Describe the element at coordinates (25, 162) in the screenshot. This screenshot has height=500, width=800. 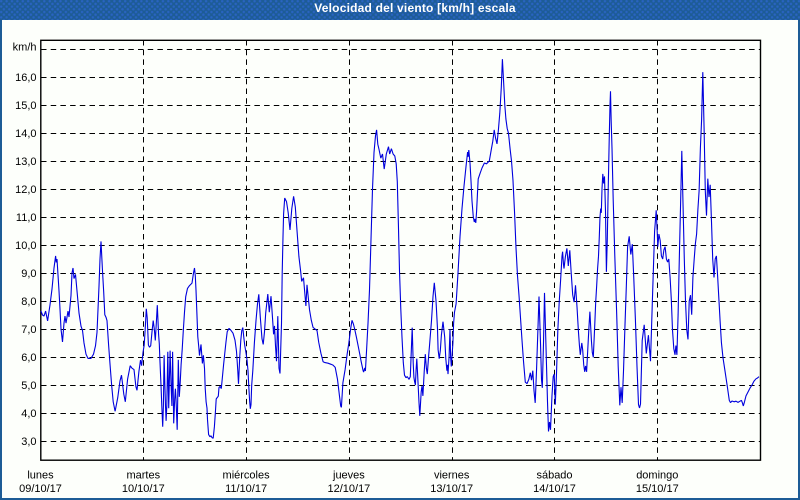
I see `svg-text: 13,0` at that location.